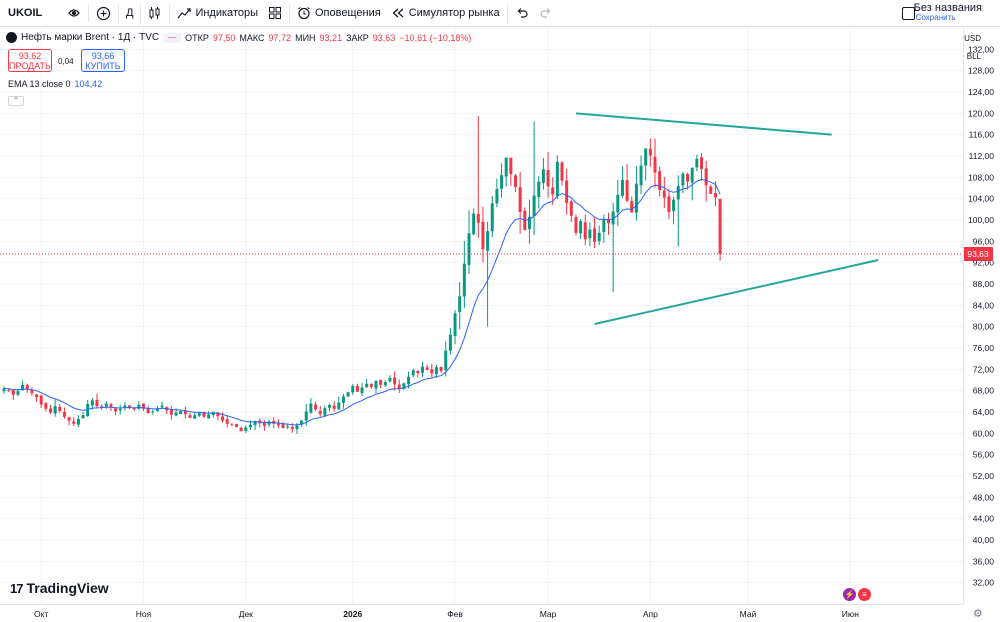  Describe the element at coordinates (155, 13) in the screenshot. I see `chart-type-button` at that location.